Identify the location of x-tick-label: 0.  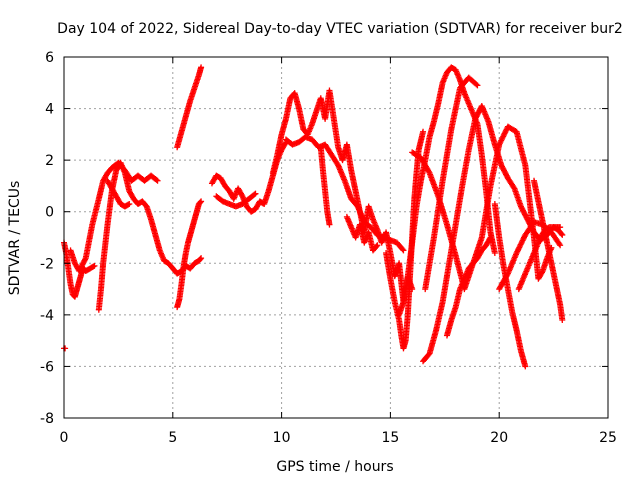
(64, 438).